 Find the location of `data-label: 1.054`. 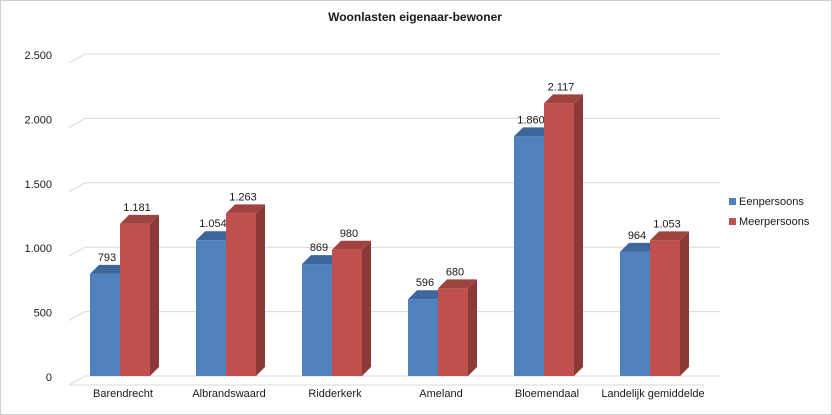

data-label: 1.054 is located at coordinates (213, 224).